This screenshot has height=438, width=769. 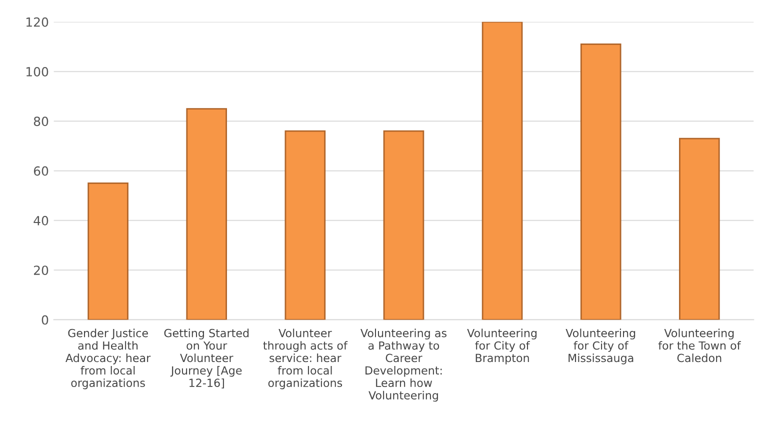 I want to click on x-tick-label: Volunteer through acts of service: hear from local organizations, so click(x=305, y=359).